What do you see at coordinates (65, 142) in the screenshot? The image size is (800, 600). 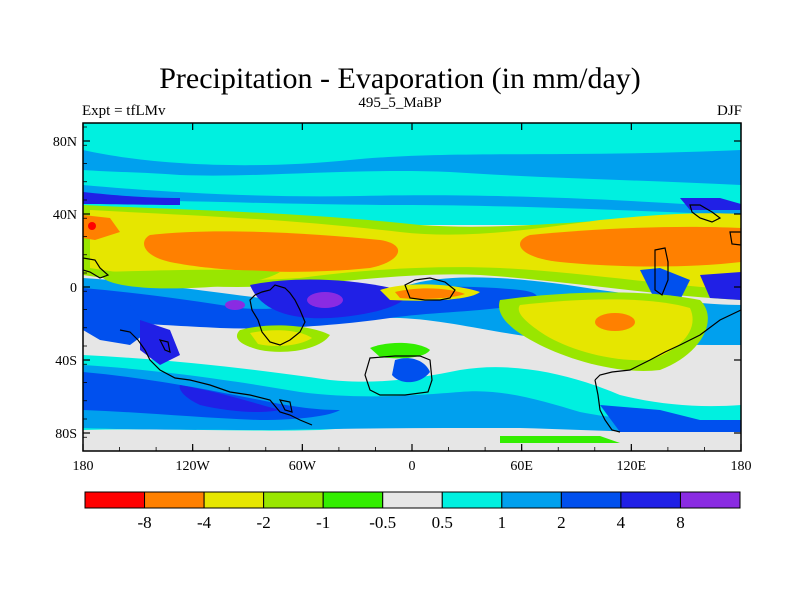 I see `lat-tick-label: 80N` at bounding box center [65, 142].